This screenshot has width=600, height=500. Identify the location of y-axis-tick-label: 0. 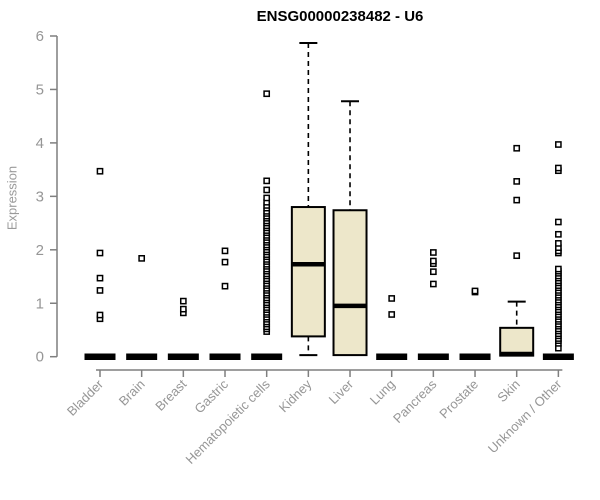
(40, 357).